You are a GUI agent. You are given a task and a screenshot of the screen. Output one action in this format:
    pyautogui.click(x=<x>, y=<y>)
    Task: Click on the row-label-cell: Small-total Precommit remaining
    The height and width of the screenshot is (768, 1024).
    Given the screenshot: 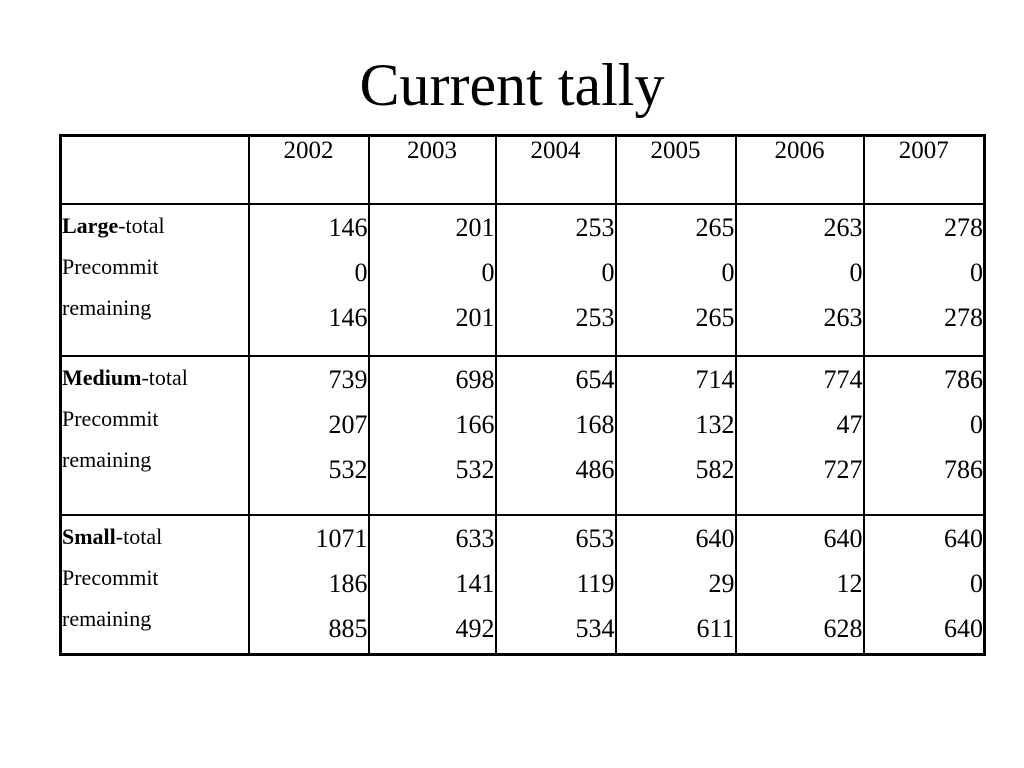 What is the action you would take?
    pyautogui.click(x=154, y=584)
    